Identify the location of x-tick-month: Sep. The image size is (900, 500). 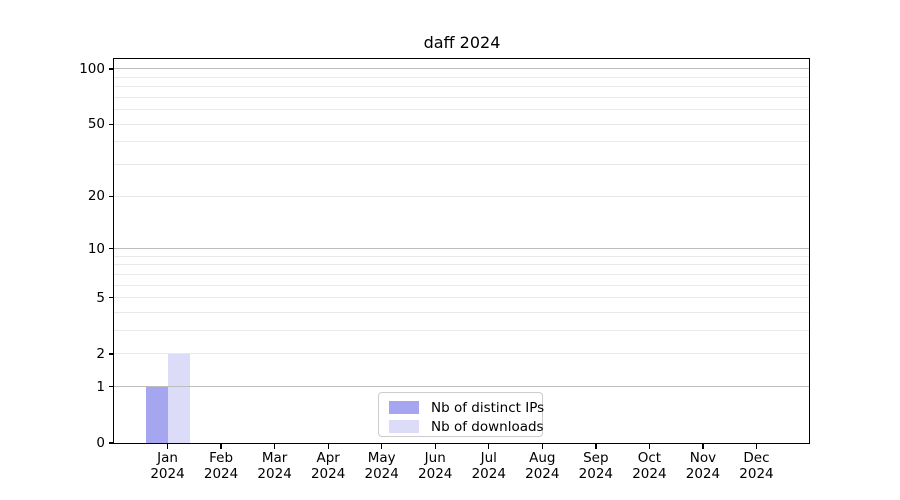
(596, 458).